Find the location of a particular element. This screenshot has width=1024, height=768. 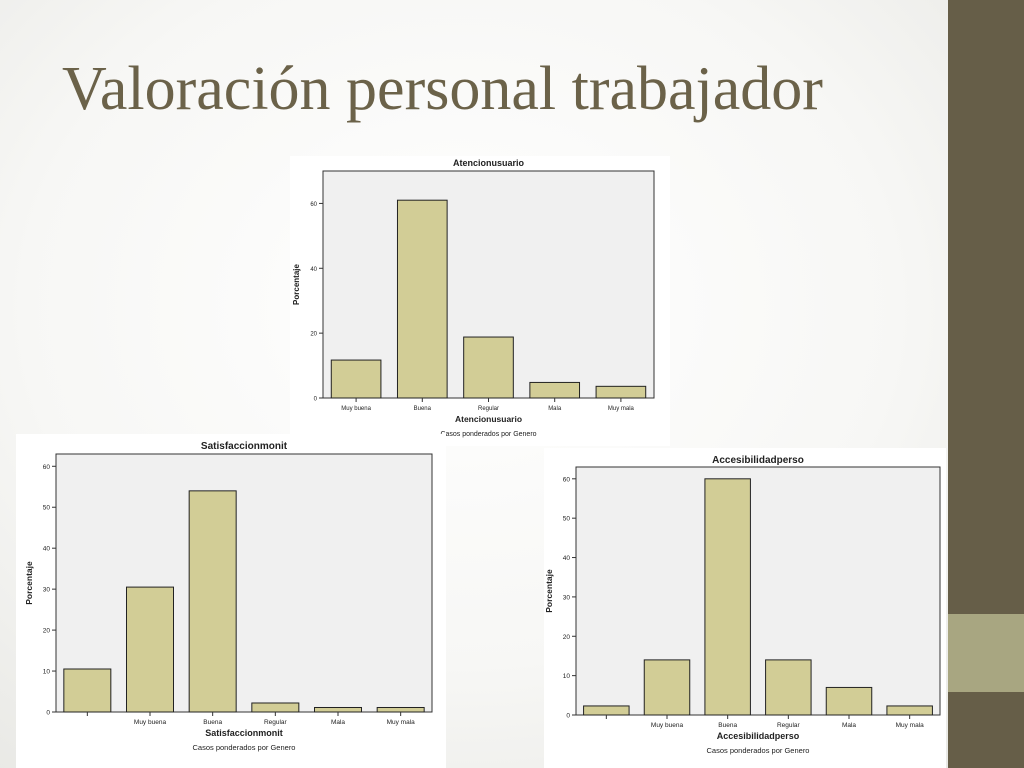

x-axis-label: Satisfaccionmonit is located at coordinates (244, 733).